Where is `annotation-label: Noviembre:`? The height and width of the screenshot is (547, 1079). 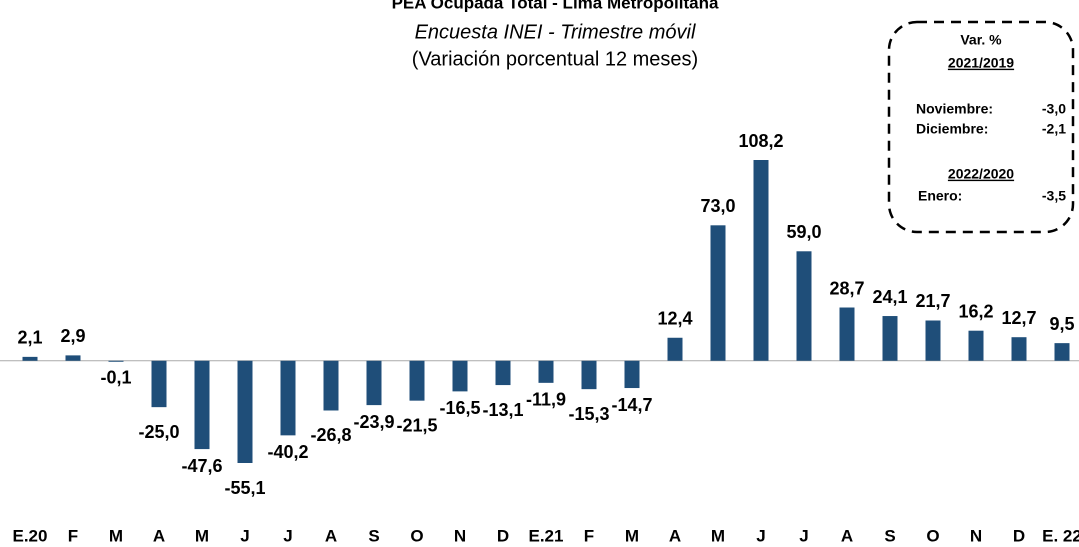
annotation-label: Noviembre: is located at coordinates (954, 109).